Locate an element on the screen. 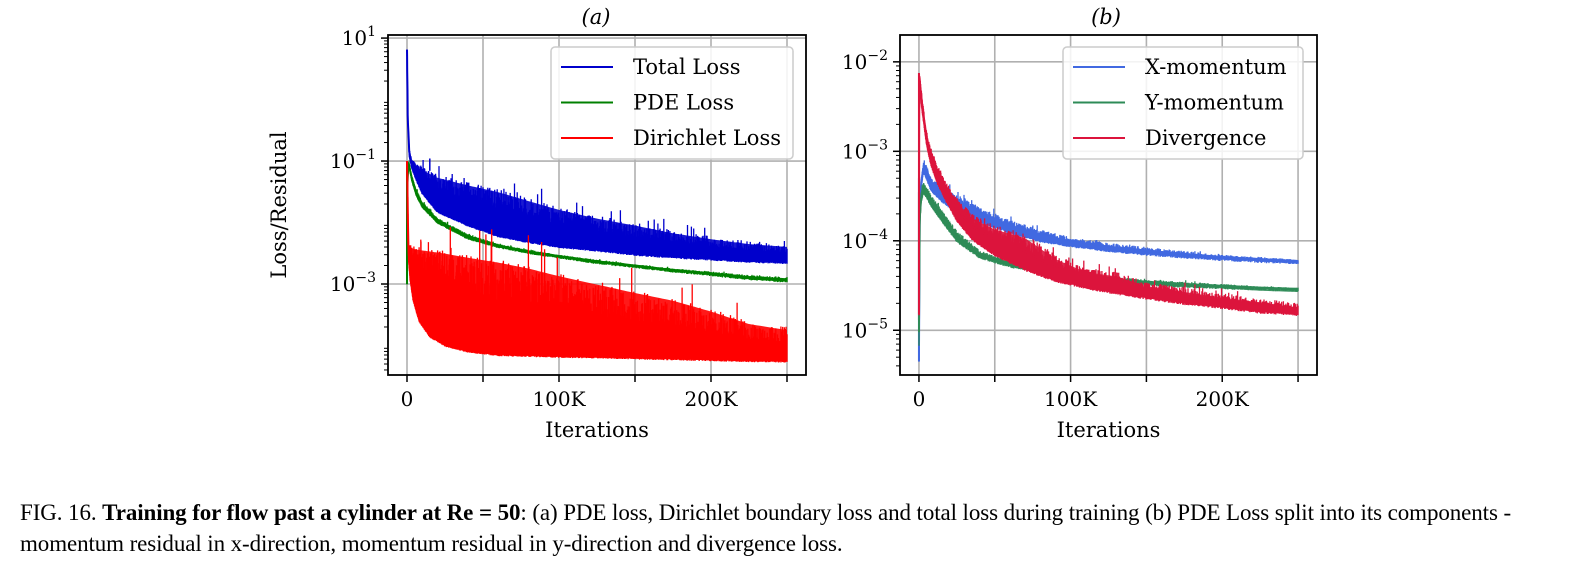 The width and height of the screenshot is (1573, 561). y-axis: 10⁻² 10⁻³ 10⁻⁴ 10⁻⁵ is located at coordinates (871, 207).